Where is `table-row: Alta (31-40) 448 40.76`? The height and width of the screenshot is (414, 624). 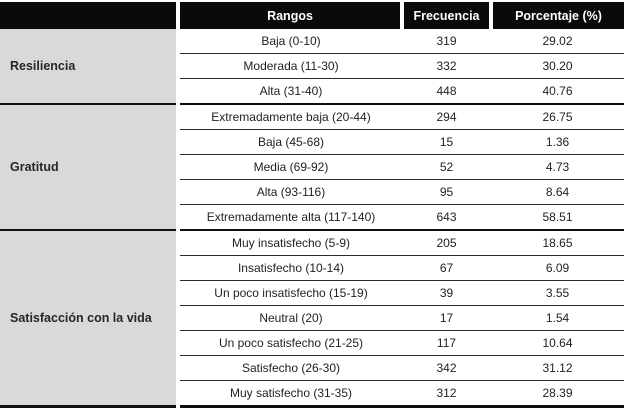 table-row: Alta (31-40) 448 40.76 is located at coordinates (312, 91).